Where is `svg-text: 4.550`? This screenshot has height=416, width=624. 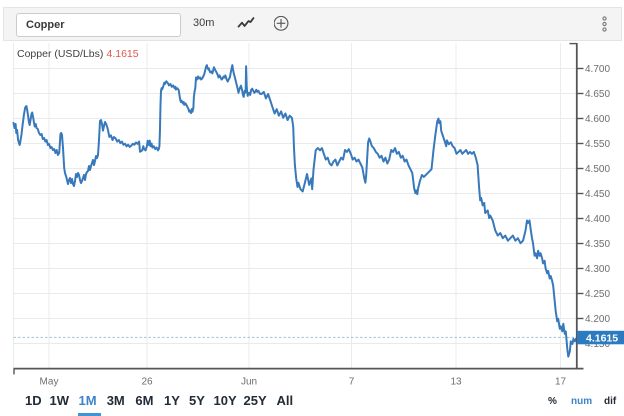
svg-text: 4.550 is located at coordinates (597, 144).